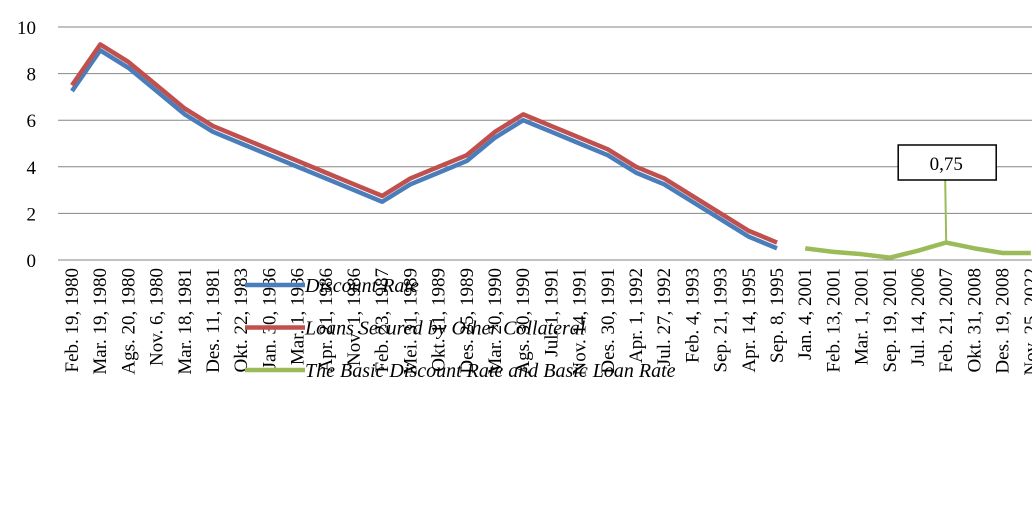  Describe the element at coordinates (917, 250) in the screenshot. I see `series-line` at that location.